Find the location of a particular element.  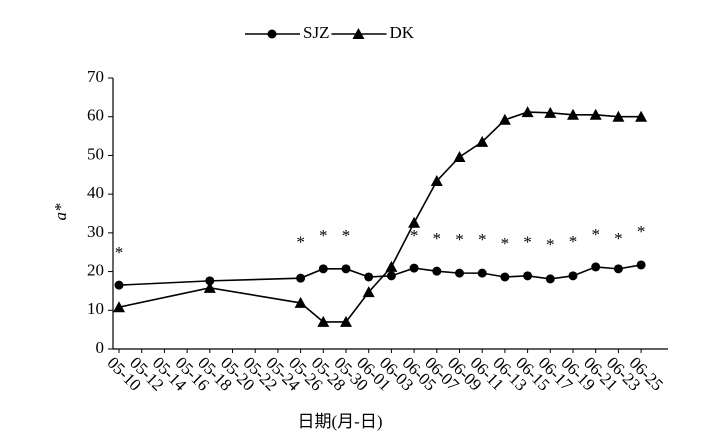

series-line is located at coordinates (380, 275).